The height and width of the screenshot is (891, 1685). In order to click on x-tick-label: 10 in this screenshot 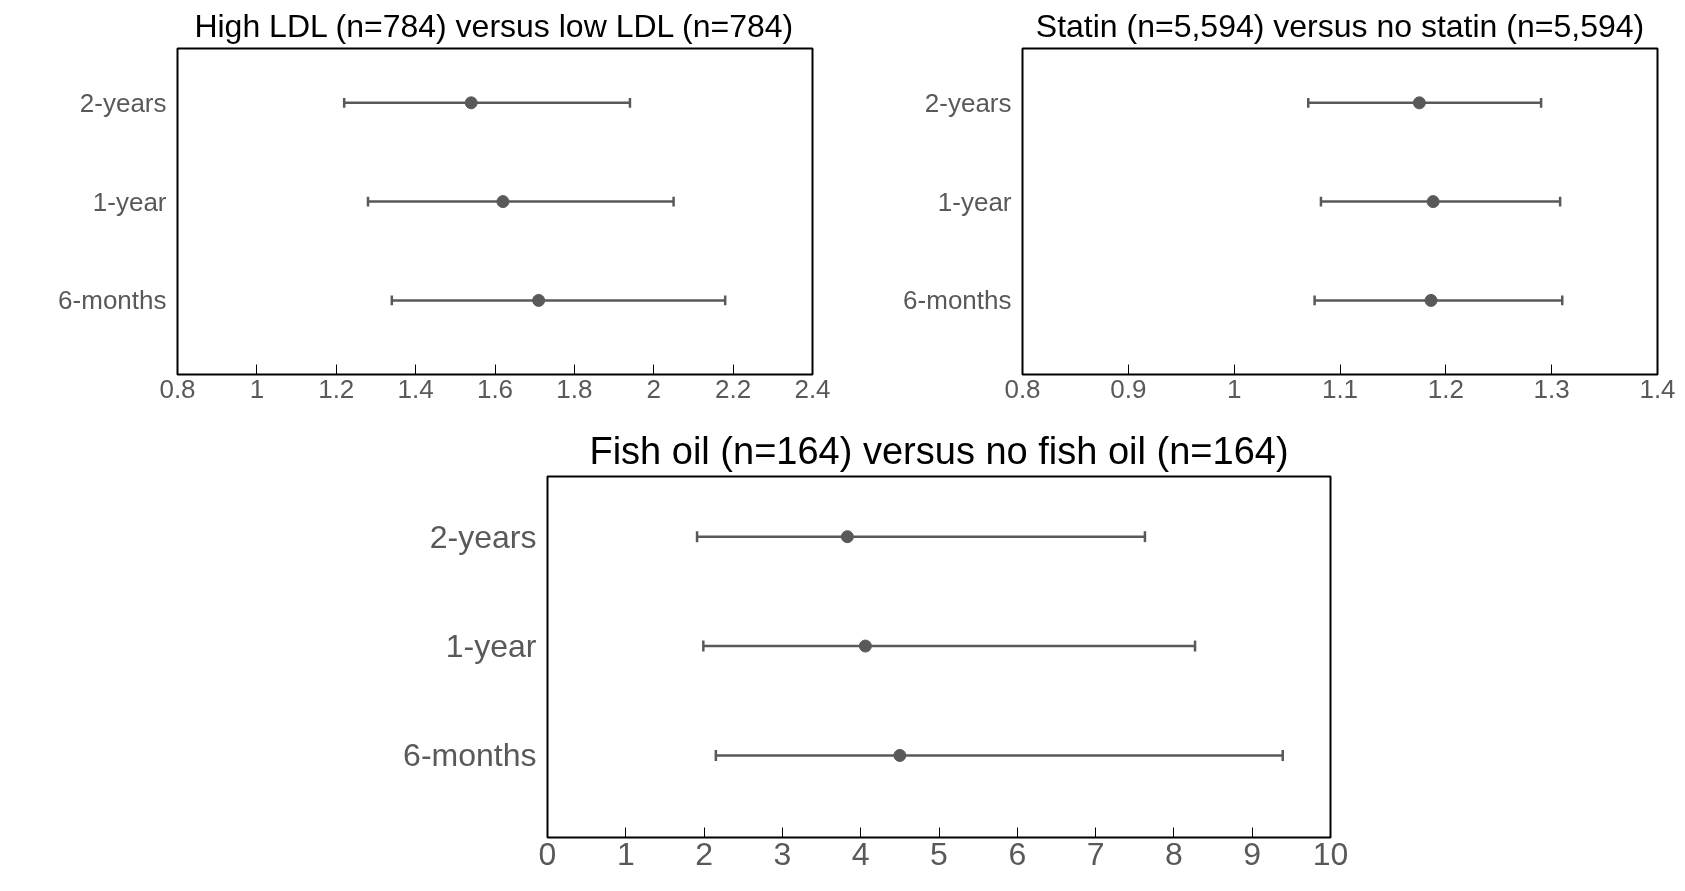, I will do `click(1330, 853)`.